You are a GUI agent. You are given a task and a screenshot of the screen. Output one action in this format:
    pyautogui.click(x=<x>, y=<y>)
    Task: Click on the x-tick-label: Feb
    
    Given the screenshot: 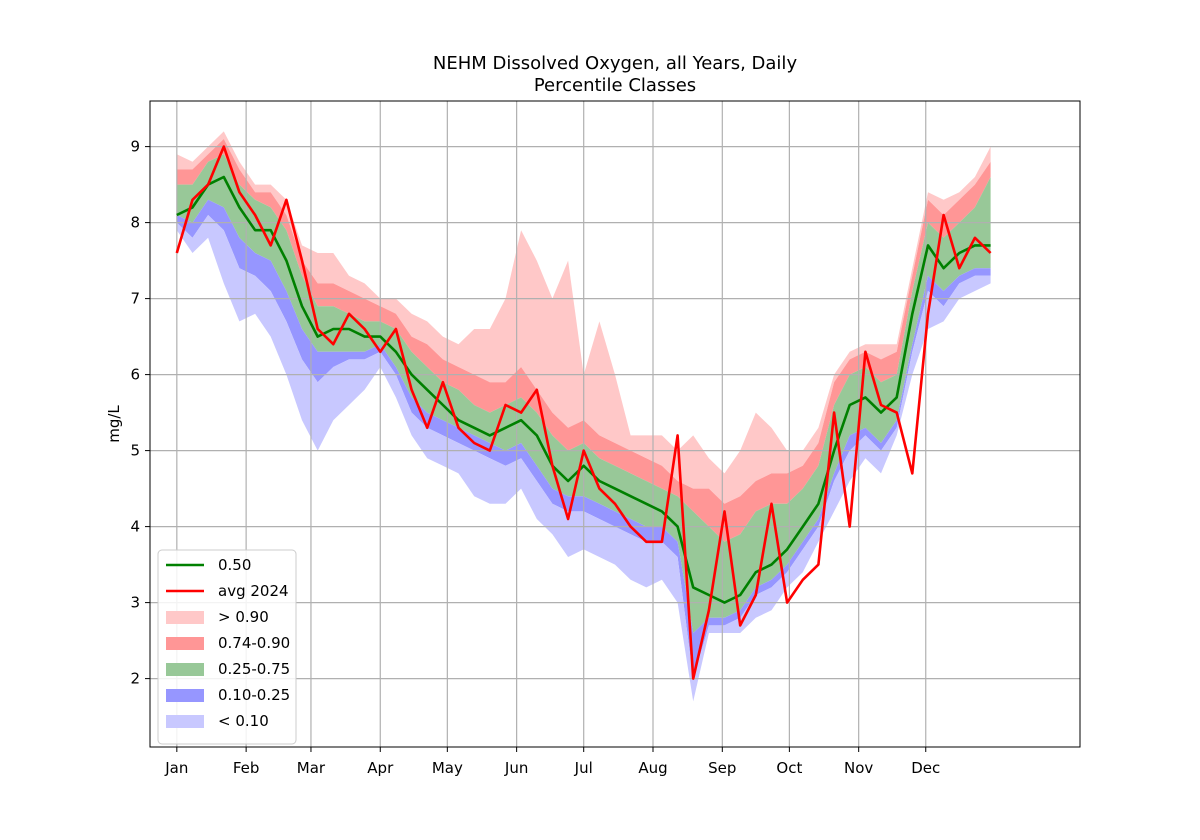 What is the action you would take?
    pyautogui.click(x=246, y=768)
    